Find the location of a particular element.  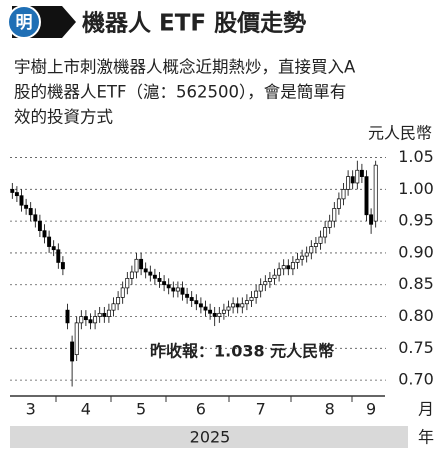

y-tick-label: 0.70 is located at coordinates (416, 379).